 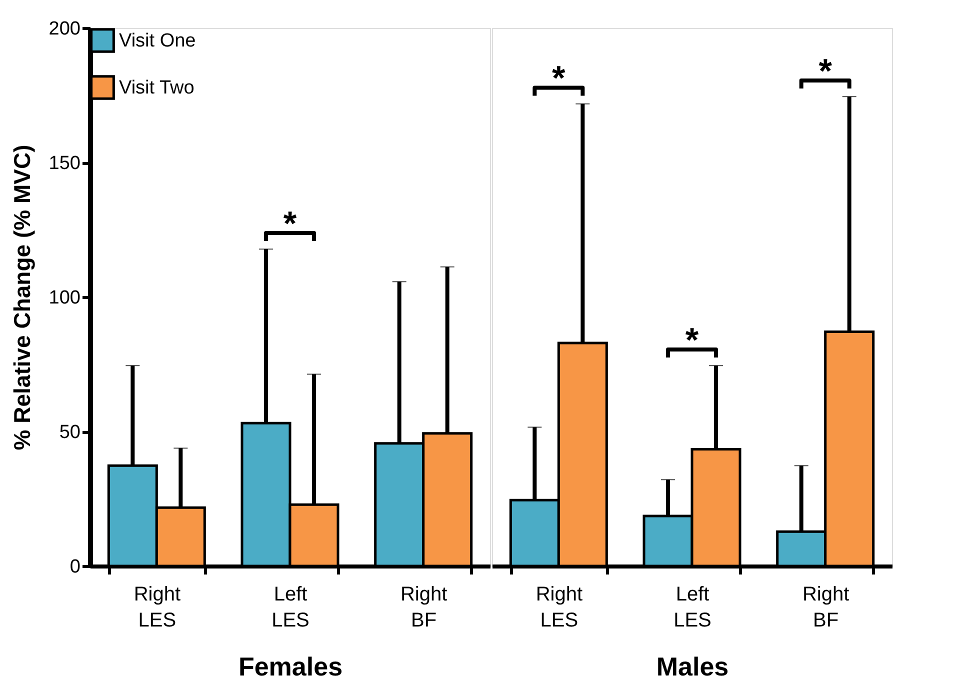 I want to click on y-tick-label: 0, so click(x=75, y=567).